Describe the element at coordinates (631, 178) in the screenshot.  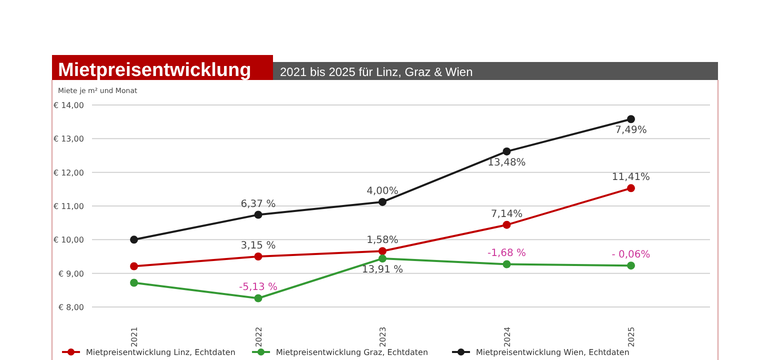
I see `annotation: 11,41%` at that location.